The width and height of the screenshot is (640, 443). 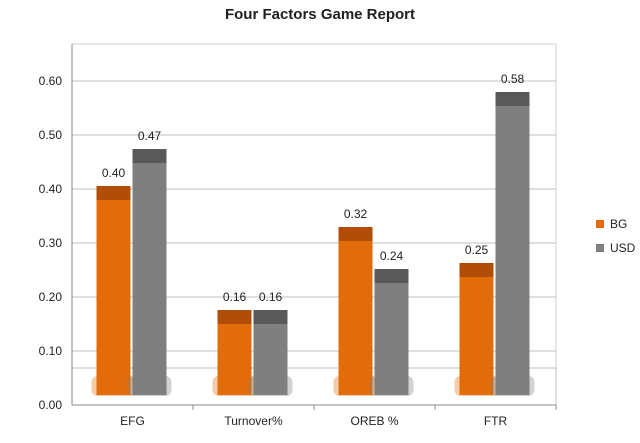 What do you see at coordinates (51, 351) in the screenshot?
I see `y-tick-label: 0.10` at bounding box center [51, 351].